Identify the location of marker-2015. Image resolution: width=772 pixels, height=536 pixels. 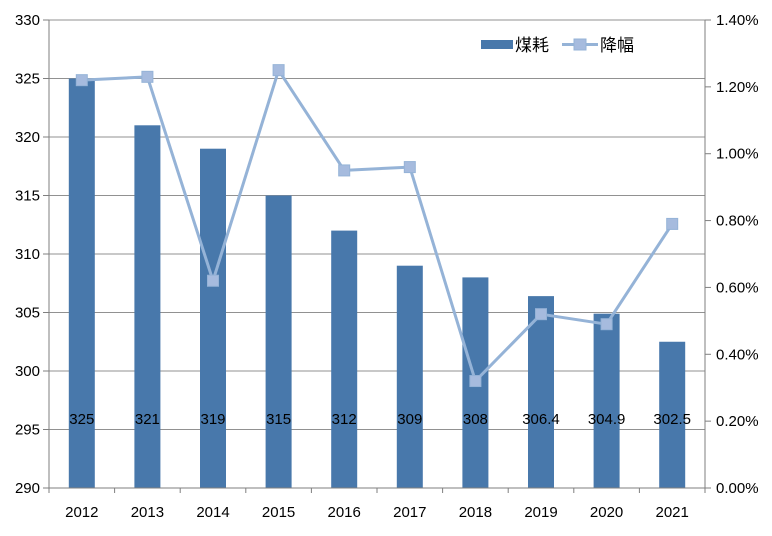
(278, 70).